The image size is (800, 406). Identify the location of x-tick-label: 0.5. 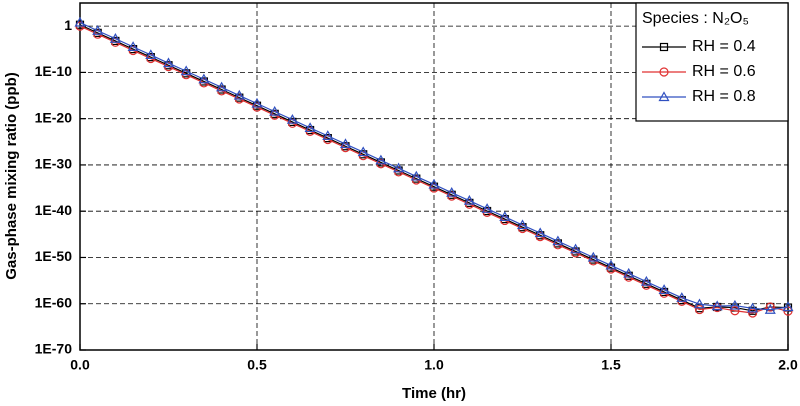
(257, 365).